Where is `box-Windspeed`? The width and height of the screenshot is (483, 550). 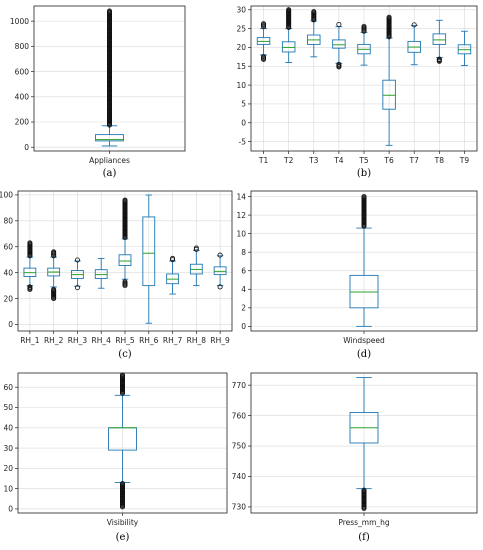 box-Windspeed is located at coordinates (364, 260).